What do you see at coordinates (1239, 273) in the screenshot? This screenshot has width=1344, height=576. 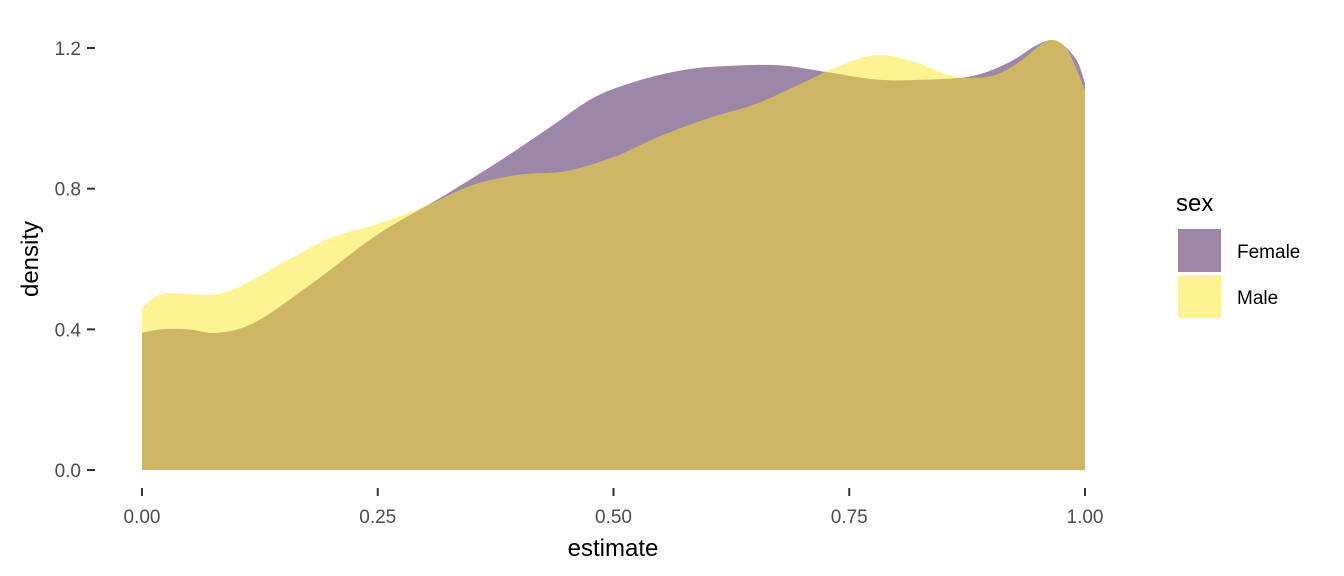 I see `legend-items: Female Male` at bounding box center [1239, 273].